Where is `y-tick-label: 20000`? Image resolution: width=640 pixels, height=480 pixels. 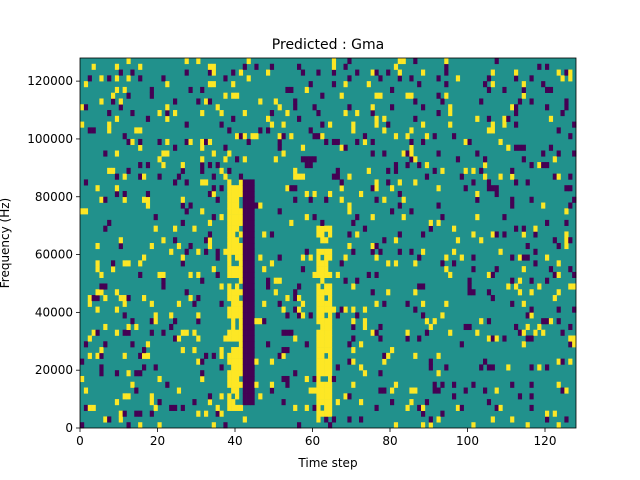
y-tick-label: 20000 is located at coordinates (54, 370).